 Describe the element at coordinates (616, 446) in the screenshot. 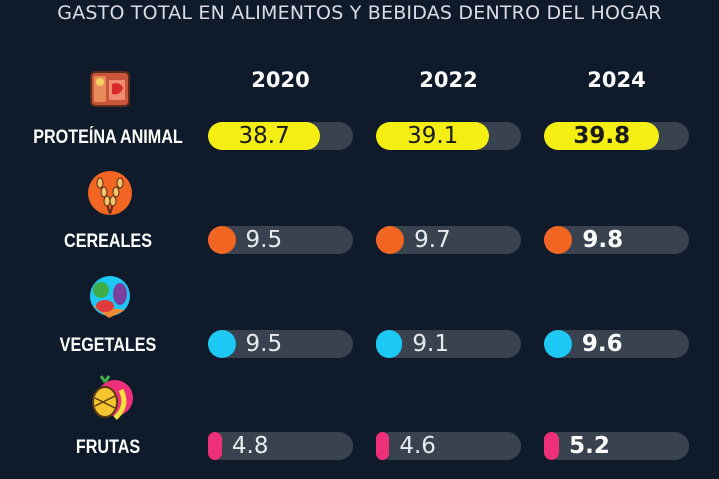

I see `bar-track: 5.2` at that location.